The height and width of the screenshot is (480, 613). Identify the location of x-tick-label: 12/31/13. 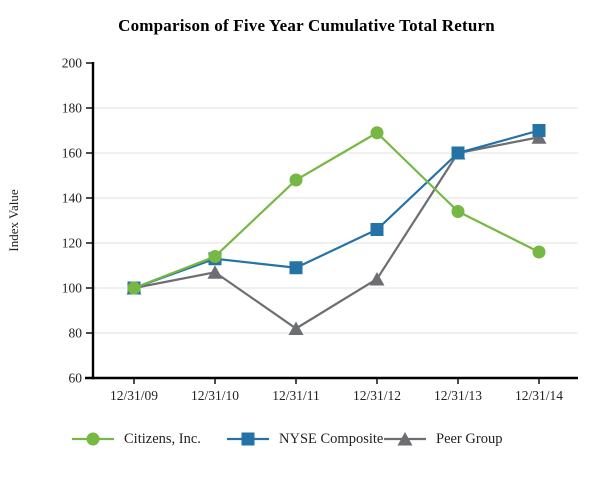
(458, 395).